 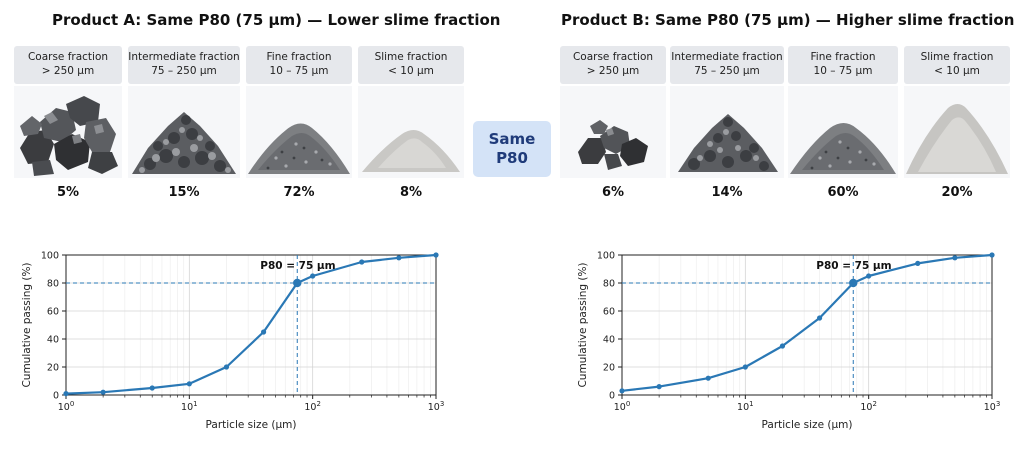 I want to click on product-b-fine-percent: 60%, so click(x=843, y=192).